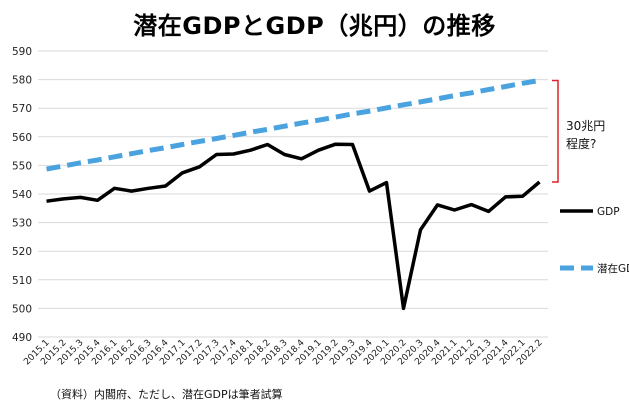 The image size is (629, 408). What do you see at coordinates (555, 131) in the screenshot?
I see `gap-bracket` at bounding box center [555, 131].